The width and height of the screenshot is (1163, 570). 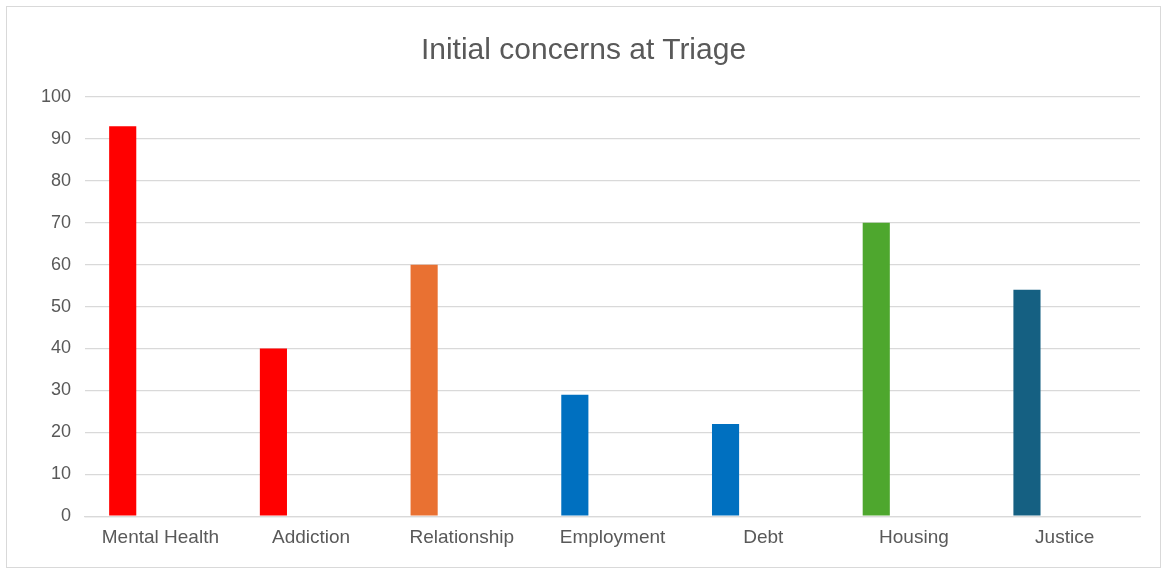 What do you see at coordinates (160, 536) in the screenshot?
I see `x-tick-label: Mental Health` at bounding box center [160, 536].